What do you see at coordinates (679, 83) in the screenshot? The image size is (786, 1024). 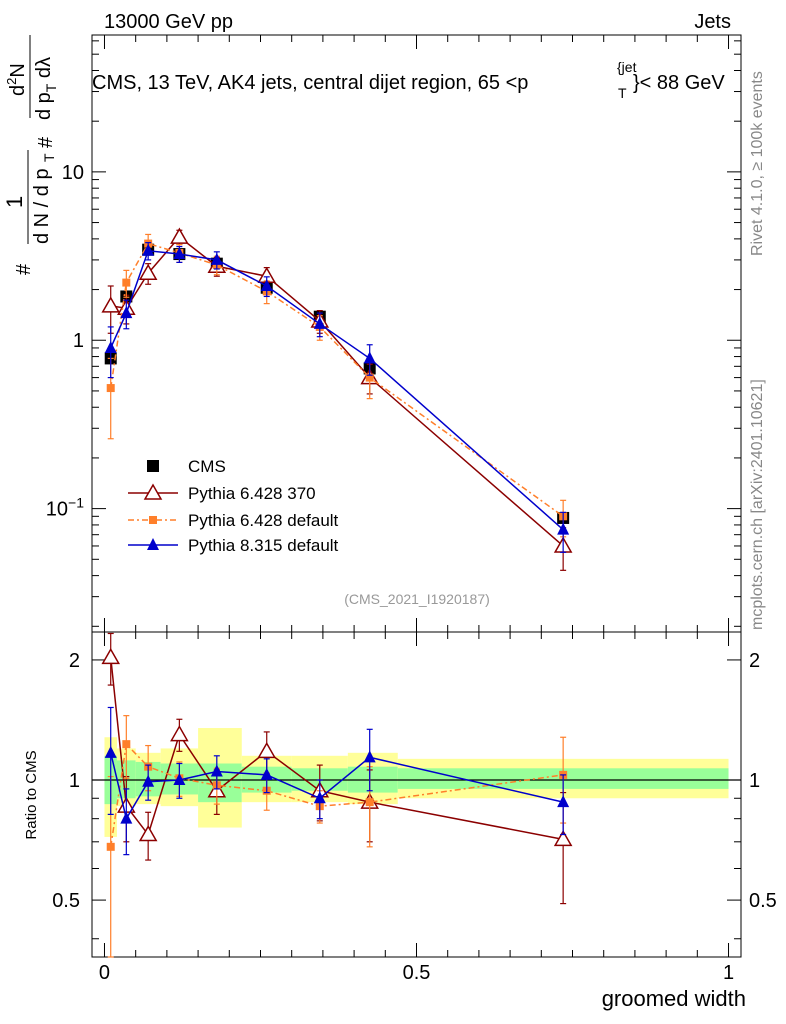 I see `plot-title-end: }< 88 GeV` at bounding box center [679, 83].